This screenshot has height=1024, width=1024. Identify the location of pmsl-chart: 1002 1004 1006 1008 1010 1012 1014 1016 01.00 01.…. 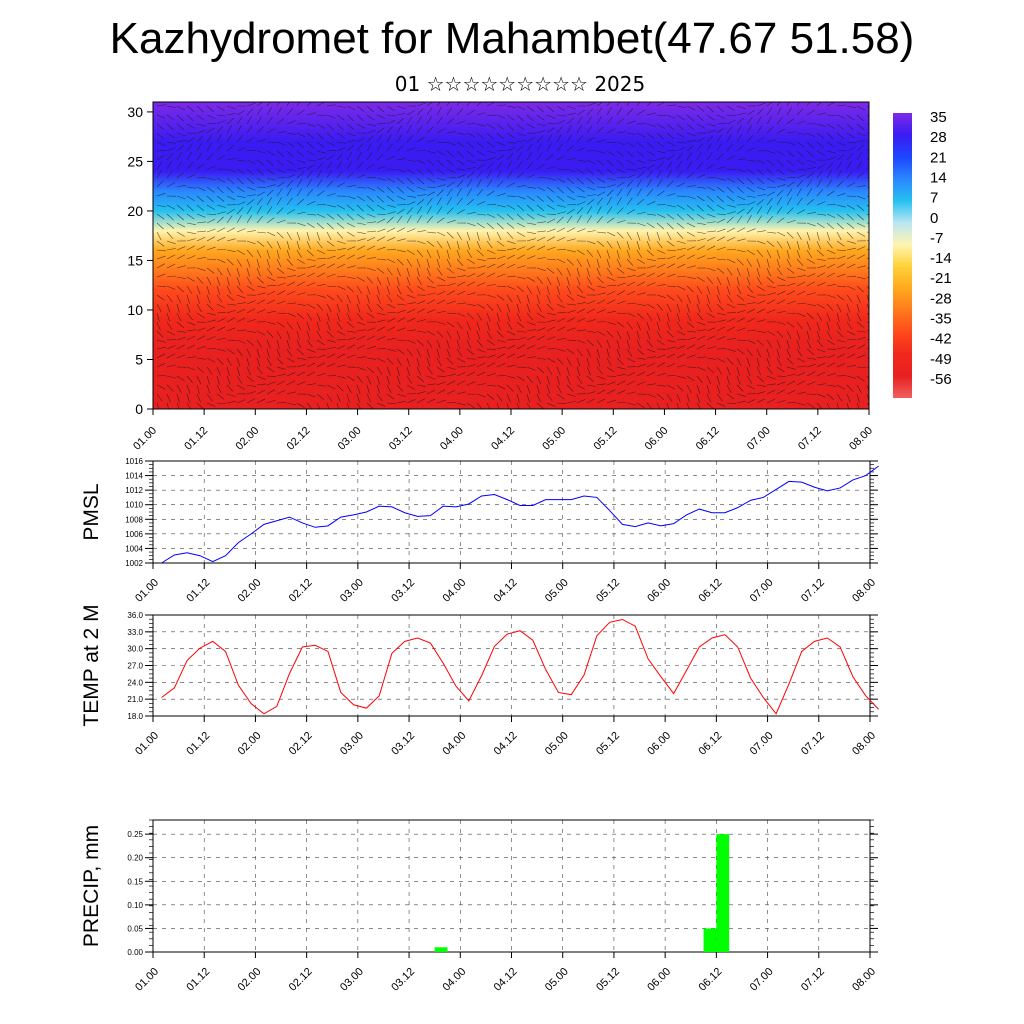
(479, 531).